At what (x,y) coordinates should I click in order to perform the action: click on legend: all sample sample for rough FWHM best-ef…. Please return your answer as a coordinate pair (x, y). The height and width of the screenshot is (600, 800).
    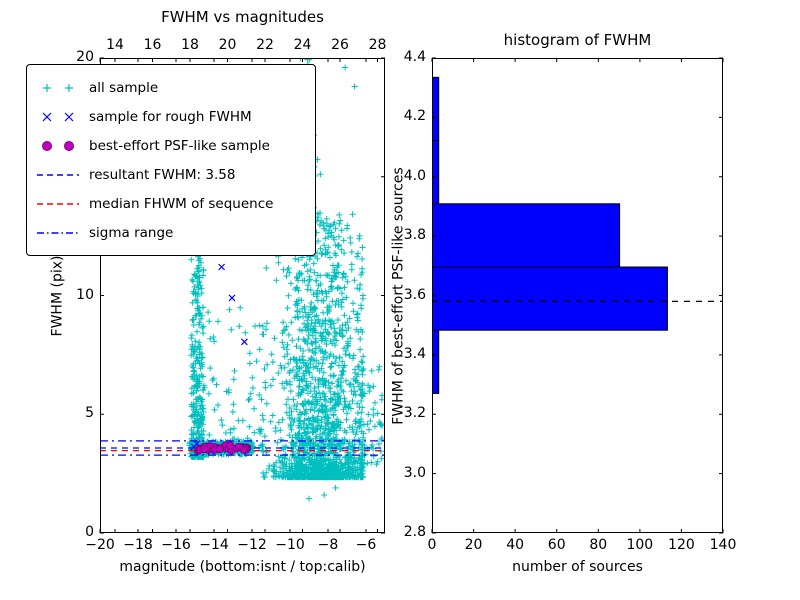
    Looking at the image, I should click on (171, 160).